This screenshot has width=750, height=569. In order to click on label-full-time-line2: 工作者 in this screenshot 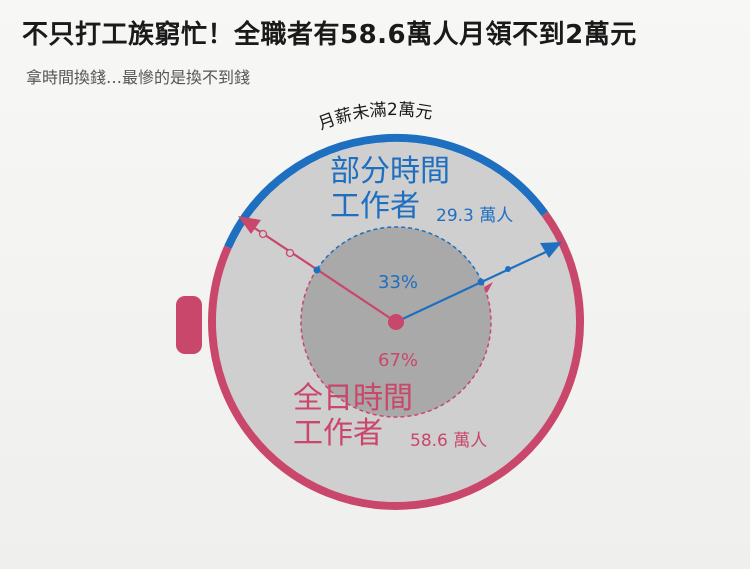, I will do `click(338, 433)`.